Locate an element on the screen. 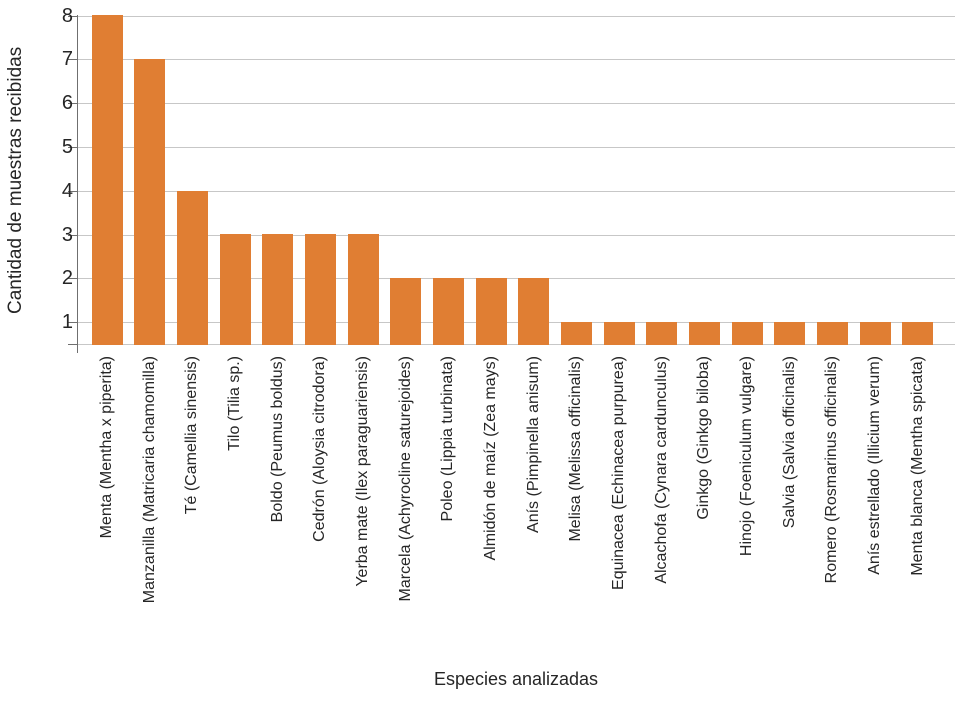 The height and width of the screenshot is (706, 955). x-axis-category-label: Alcachofa (Cynara cardunculus) is located at coordinates (661, 470).